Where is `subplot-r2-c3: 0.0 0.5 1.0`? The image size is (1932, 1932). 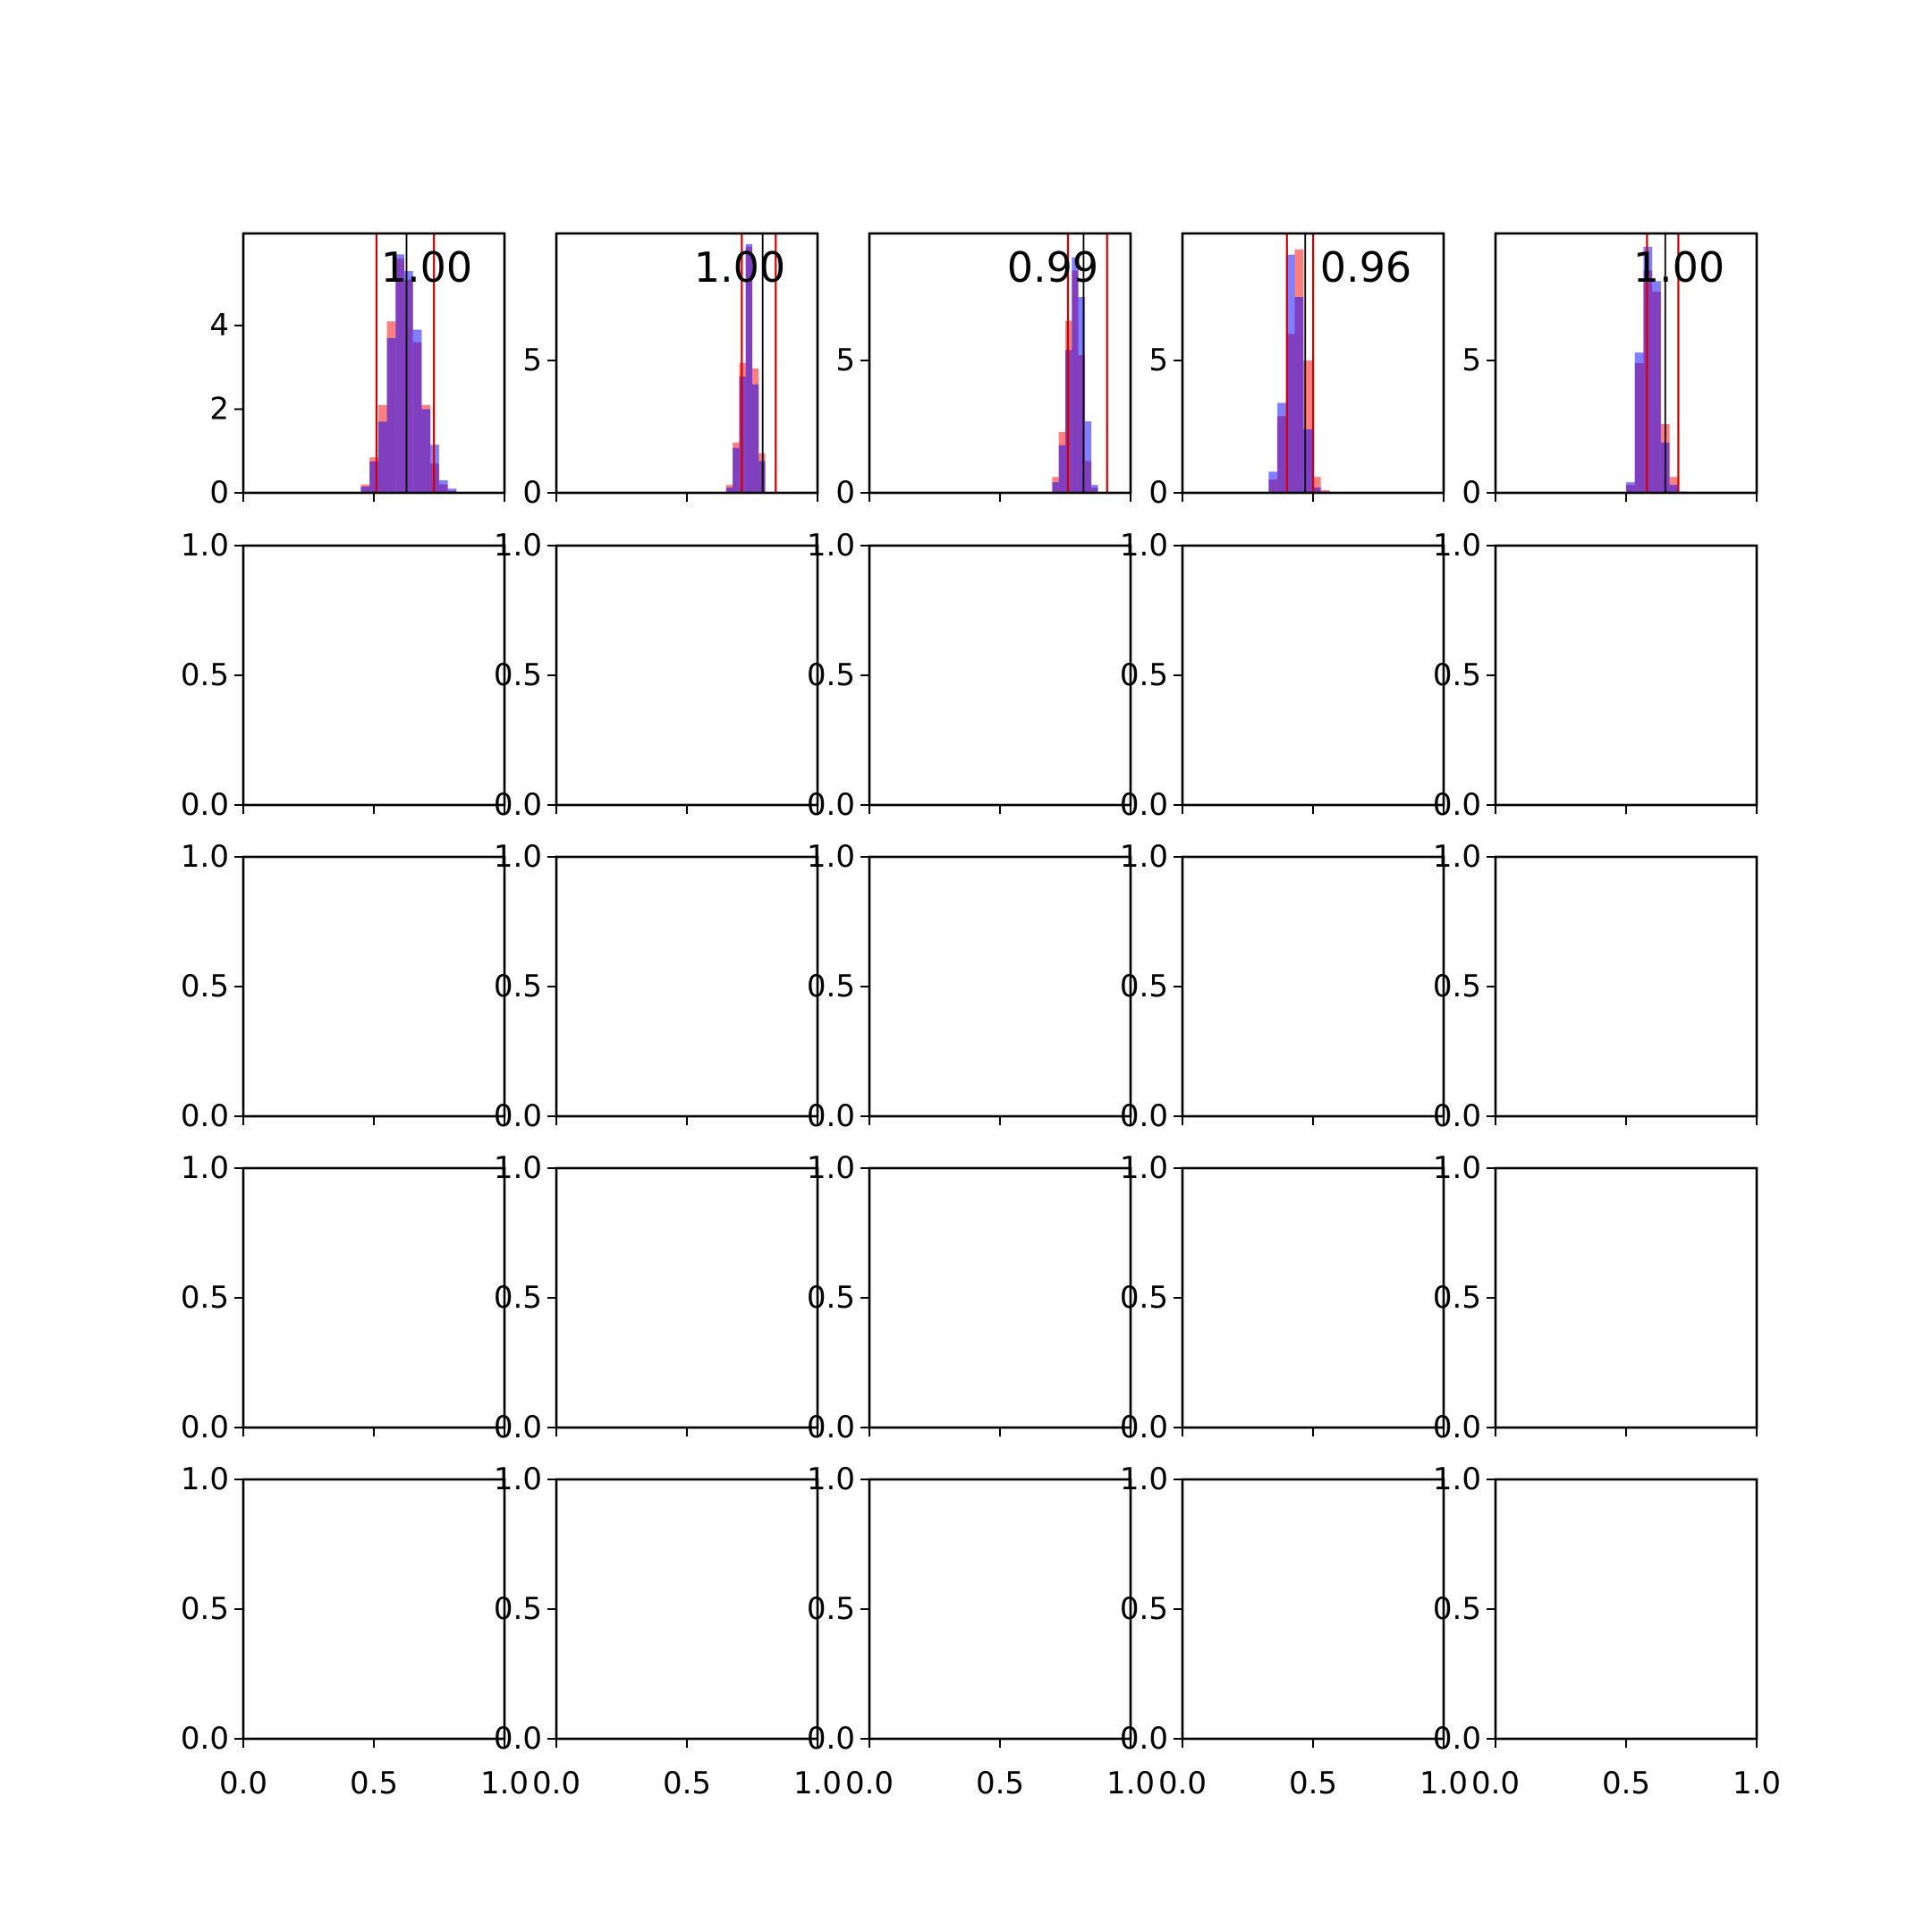 subplot-r2-c3: 0.0 0.5 1.0 is located at coordinates (969, 675).